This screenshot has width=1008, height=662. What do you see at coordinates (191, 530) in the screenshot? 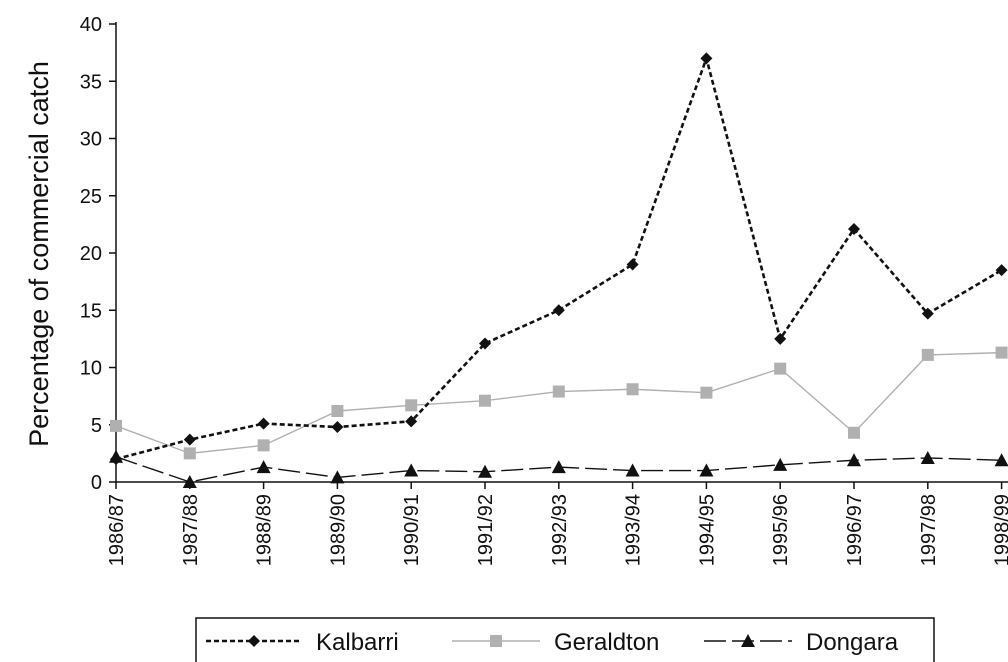
I see `x-tick-label: 1987/88` at bounding box center [191, 530].